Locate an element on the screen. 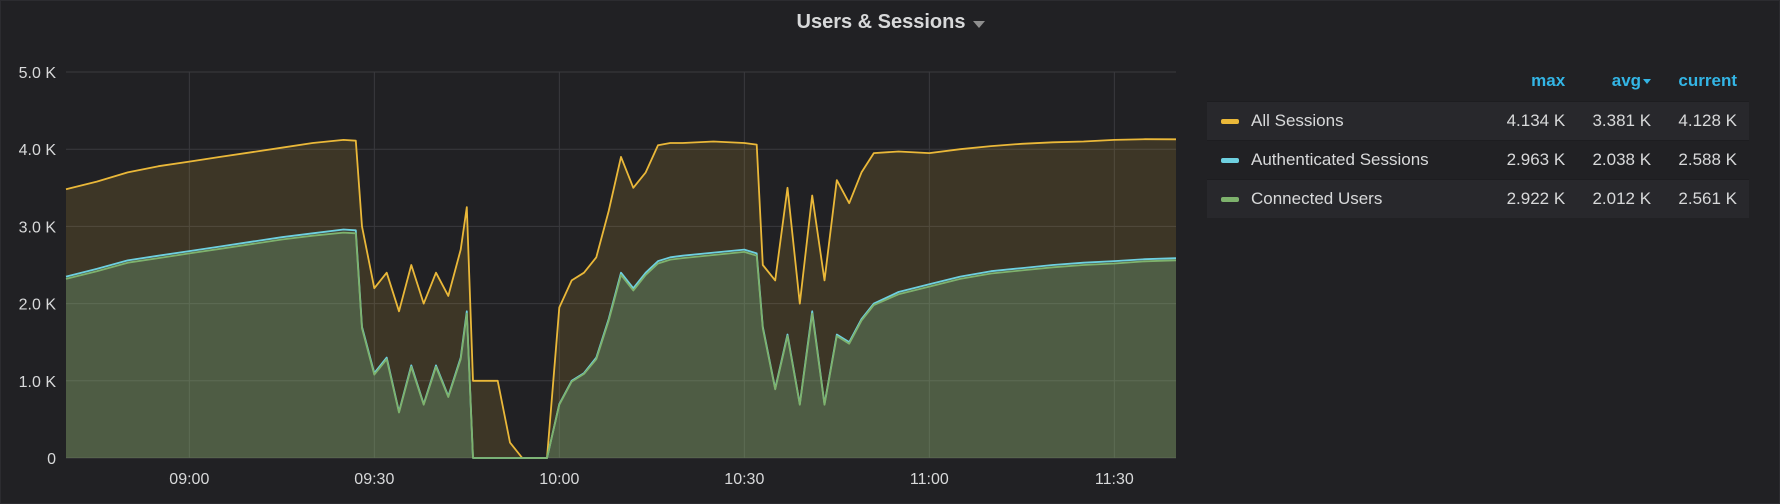 The width and height of the screenshot is (1780, 504). legend-max-value: 4.134 K is located at coordinates (1534, 121).